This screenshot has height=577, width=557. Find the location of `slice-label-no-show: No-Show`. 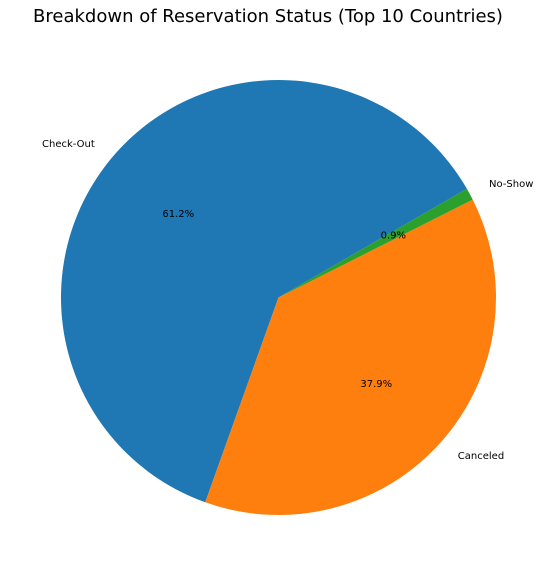

slice-label-no-show: No-Show is located at coordinates (511, 184).